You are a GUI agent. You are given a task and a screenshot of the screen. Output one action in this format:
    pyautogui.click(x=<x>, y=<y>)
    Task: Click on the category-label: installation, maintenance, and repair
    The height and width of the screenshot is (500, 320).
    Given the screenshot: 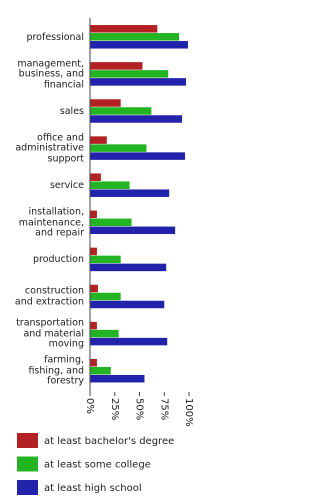 What is the action you would take?
    pyautogui.click(x=51, y=222)
    